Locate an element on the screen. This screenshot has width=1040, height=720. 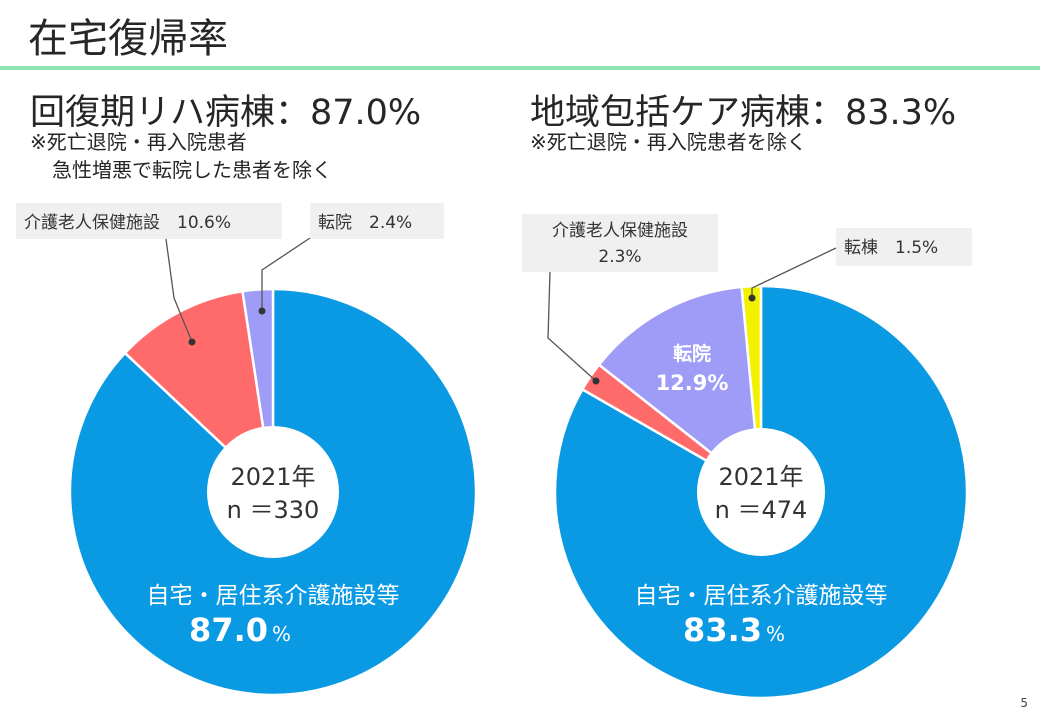
page-title: 在宅復帰率 is located at coordinates (128, 39).